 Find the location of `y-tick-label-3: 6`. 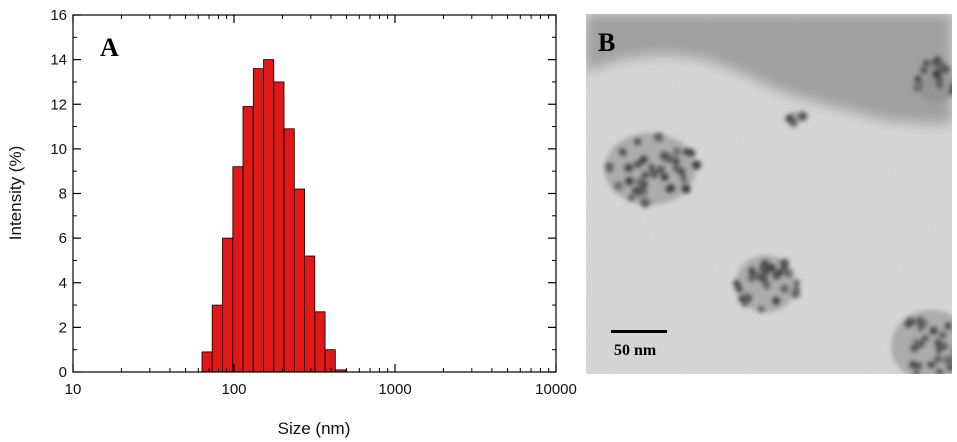

y-tick-label-3: 6 is located at coordinates (63, 238).